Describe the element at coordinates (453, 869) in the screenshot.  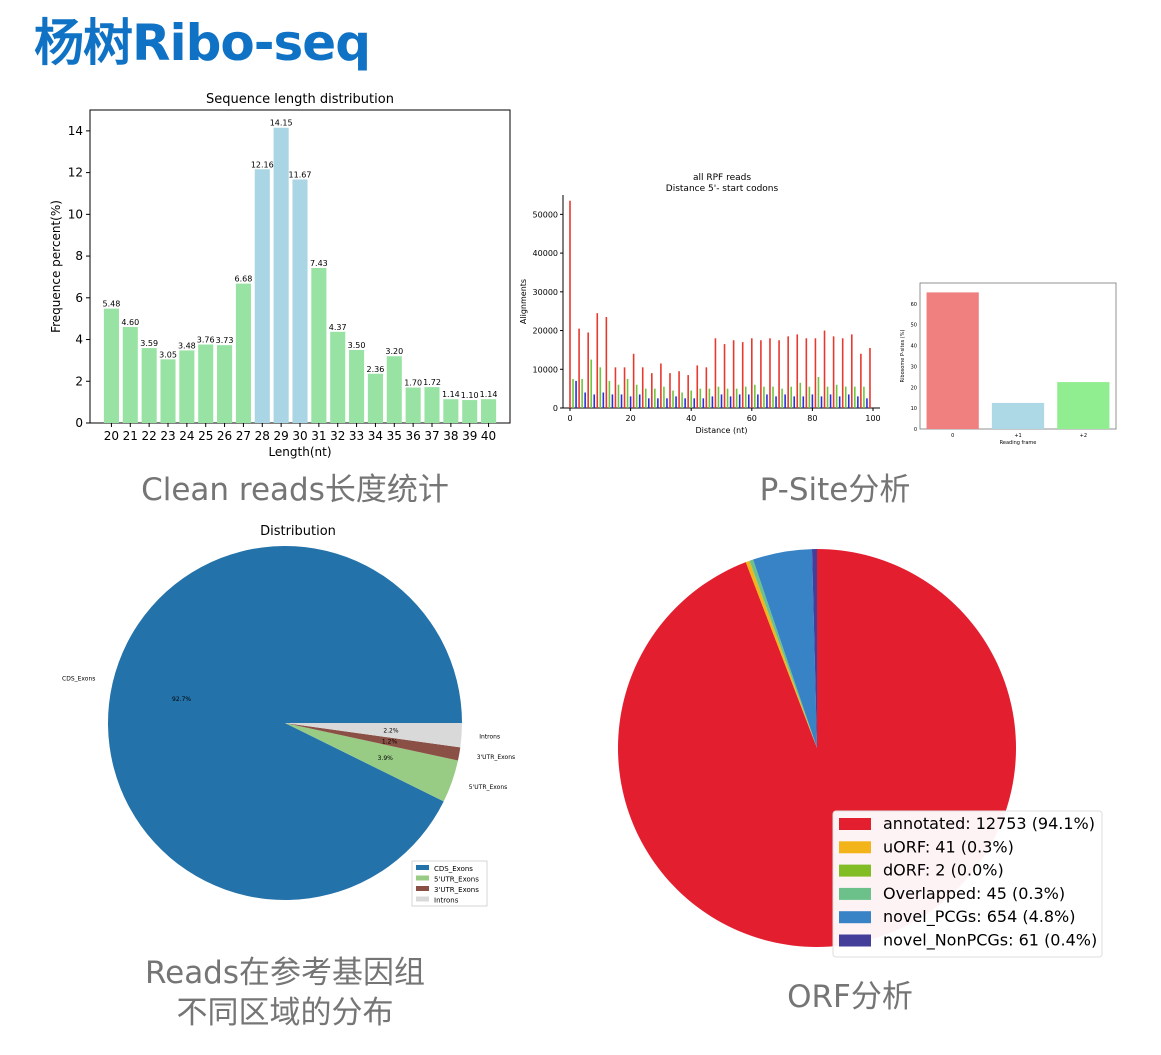
I see `legend-label: CDS_Exons` at that location.